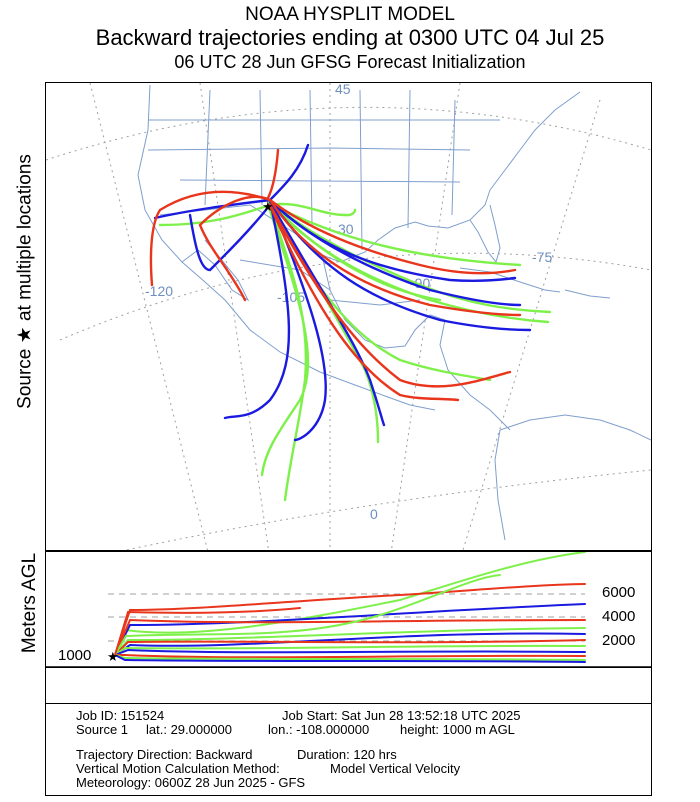 The height and width of the screenshot is (802, 700). I want to click on source-name: Source 1, so click(102, 729).